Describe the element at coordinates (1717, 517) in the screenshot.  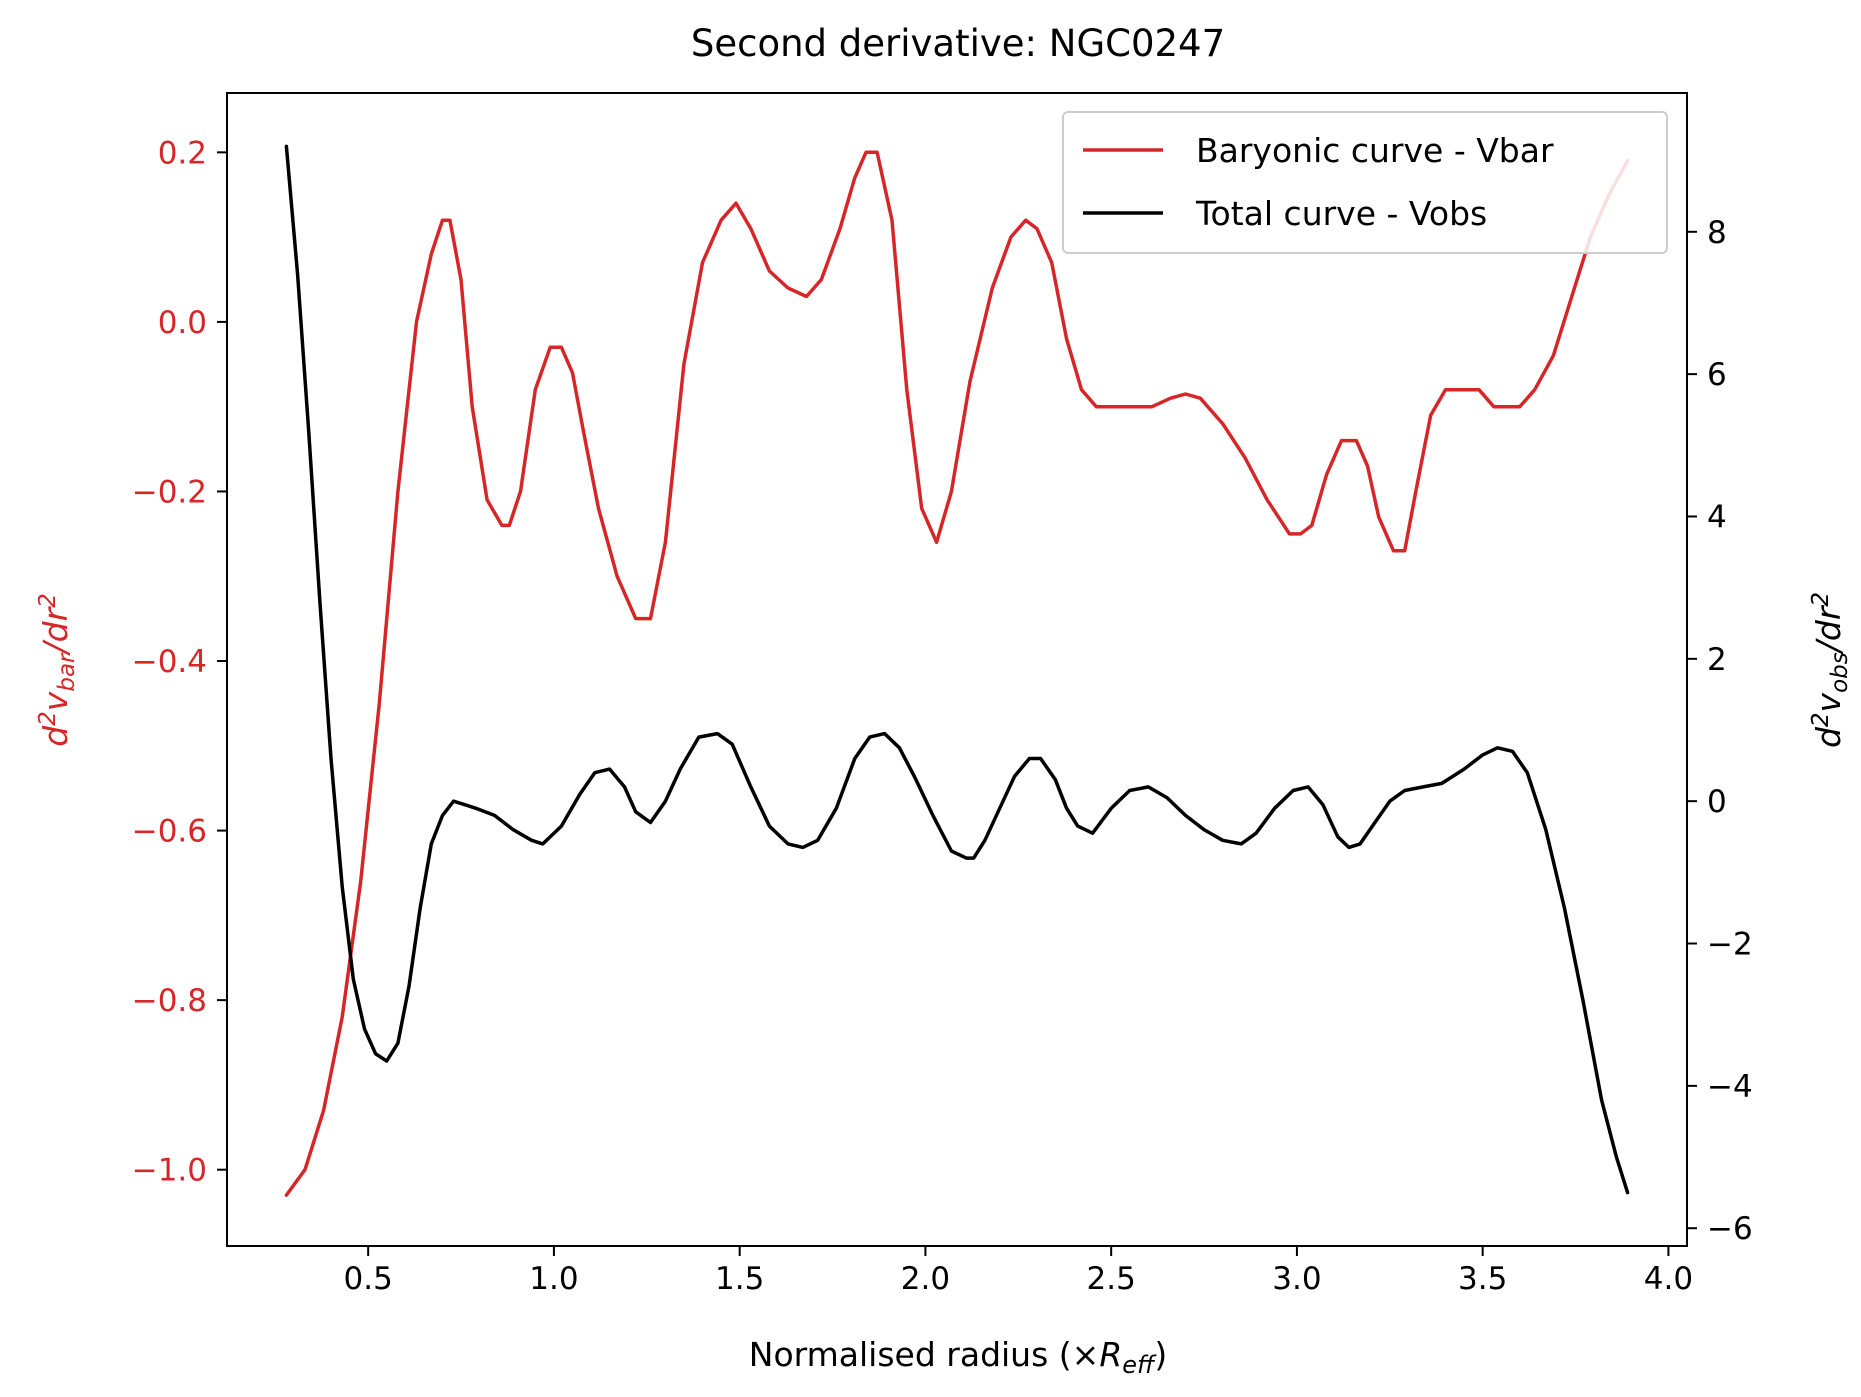
I see `y-right-tick-label: 4` at that location.